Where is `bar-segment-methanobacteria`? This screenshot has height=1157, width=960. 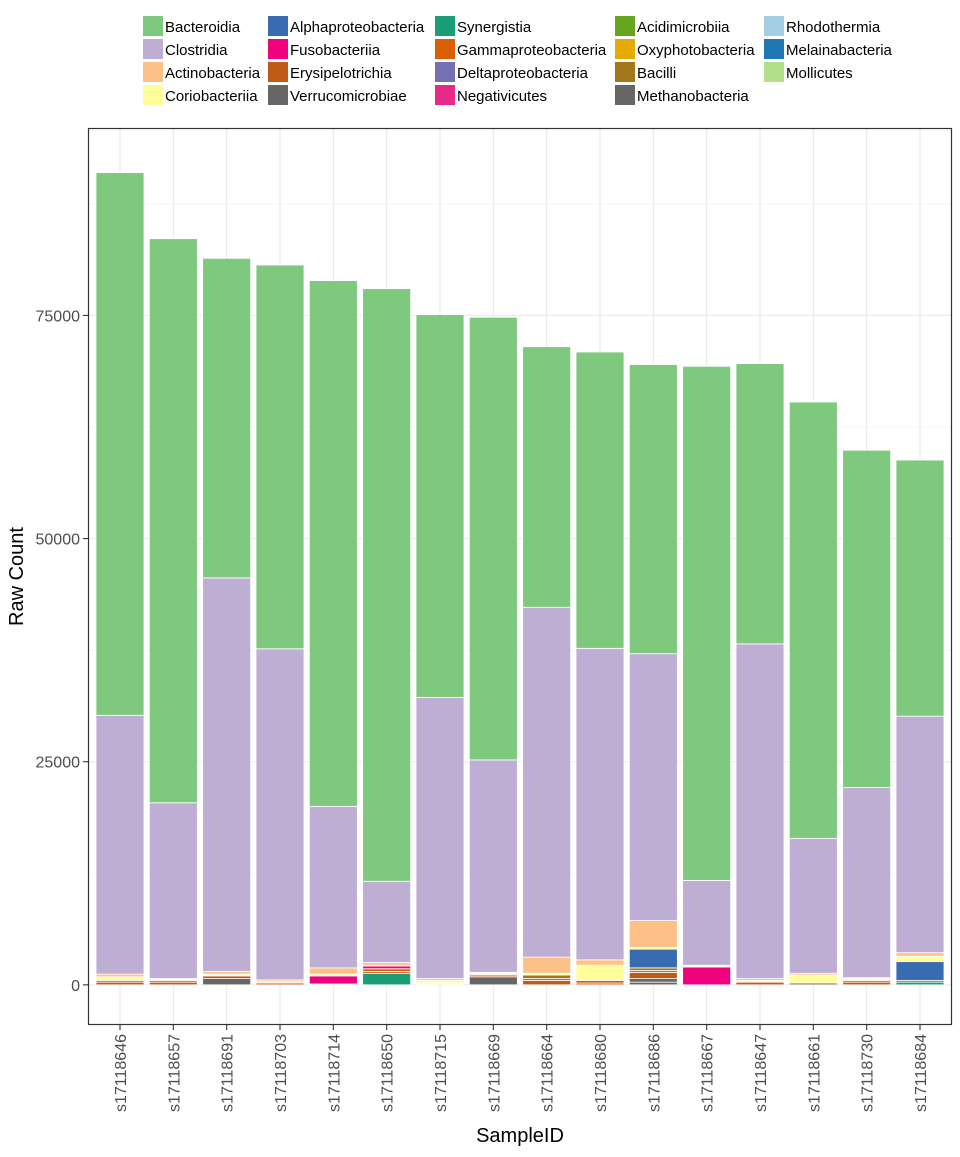
bar-segment-methanobacteria is located at coordinates (653, 983).